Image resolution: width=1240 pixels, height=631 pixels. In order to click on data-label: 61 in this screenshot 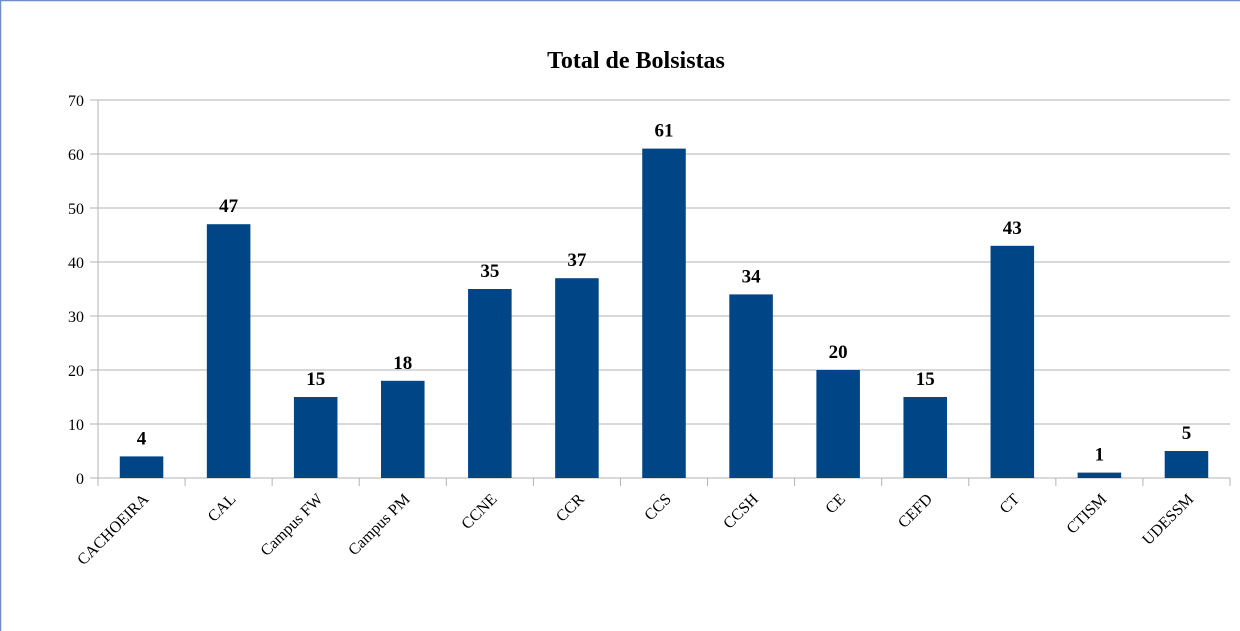, I will do `click(664, 131)`.